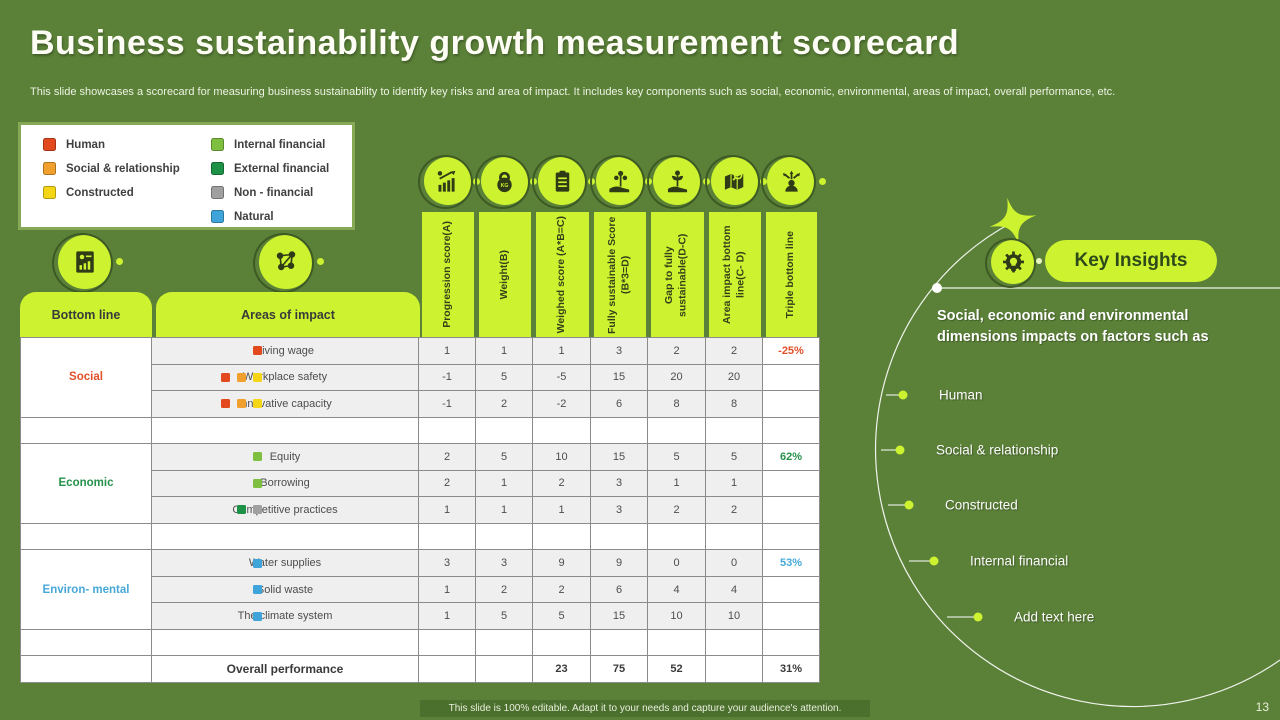 This screenshot has width=1280, height=720. Describe the element at coordinates (1054, 617) in the screenshot. I see `key-insight-item-5: Add text here` at that location.